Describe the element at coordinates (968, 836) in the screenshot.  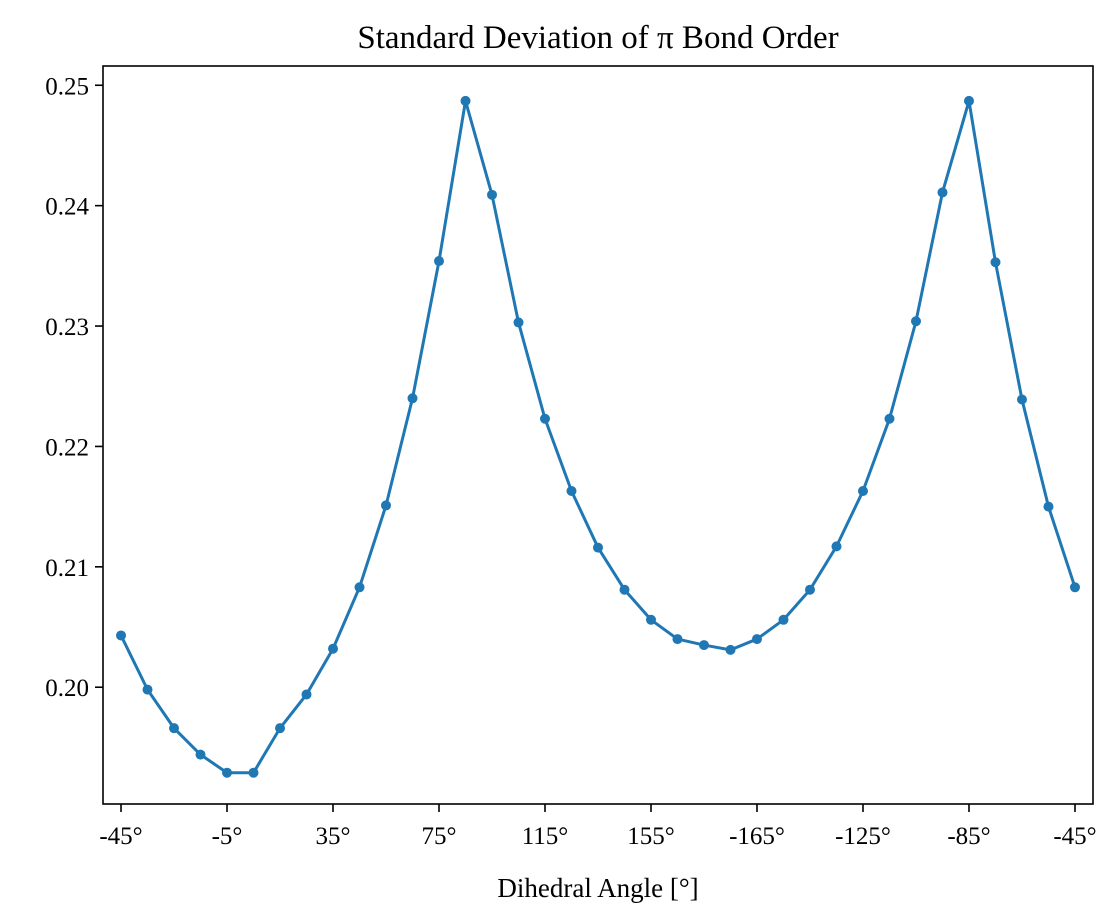
I see `x-tick-label: -85°` at that location.